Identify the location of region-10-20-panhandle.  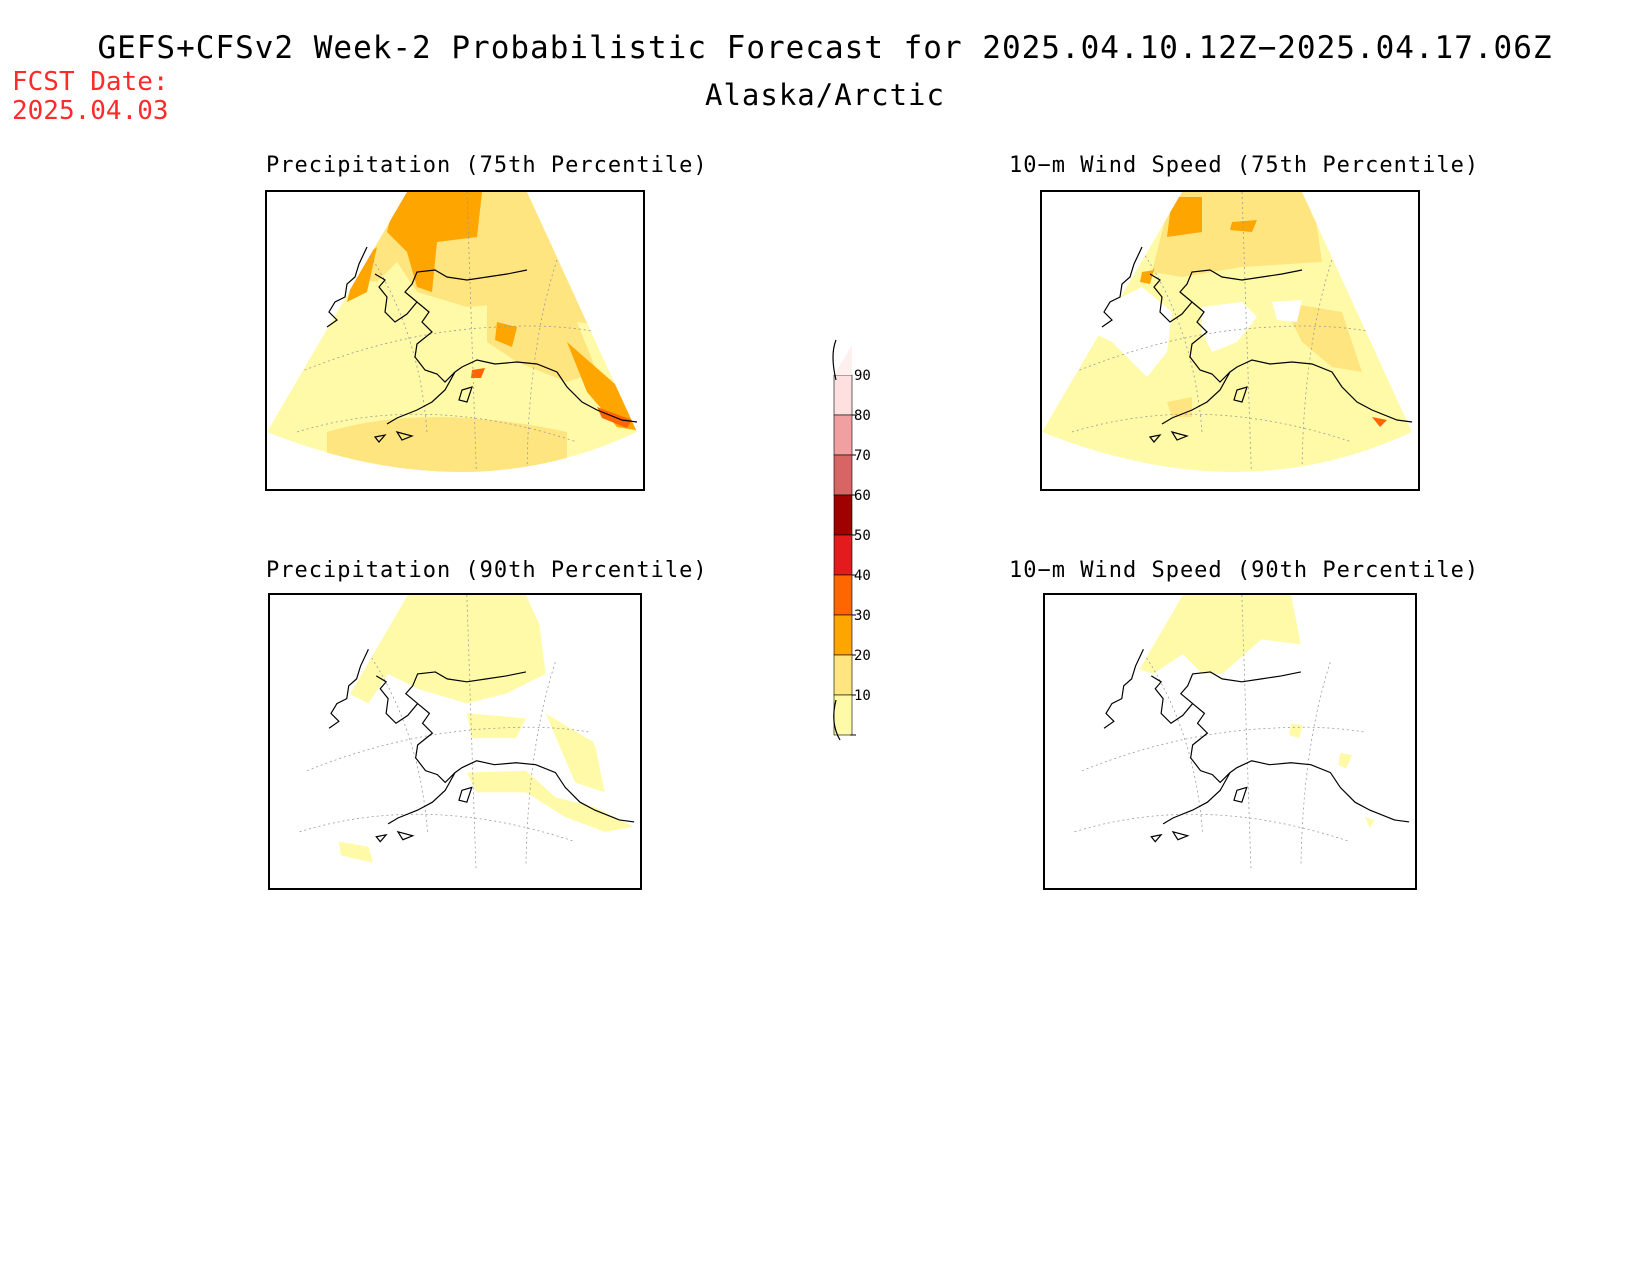
(1369, 822).